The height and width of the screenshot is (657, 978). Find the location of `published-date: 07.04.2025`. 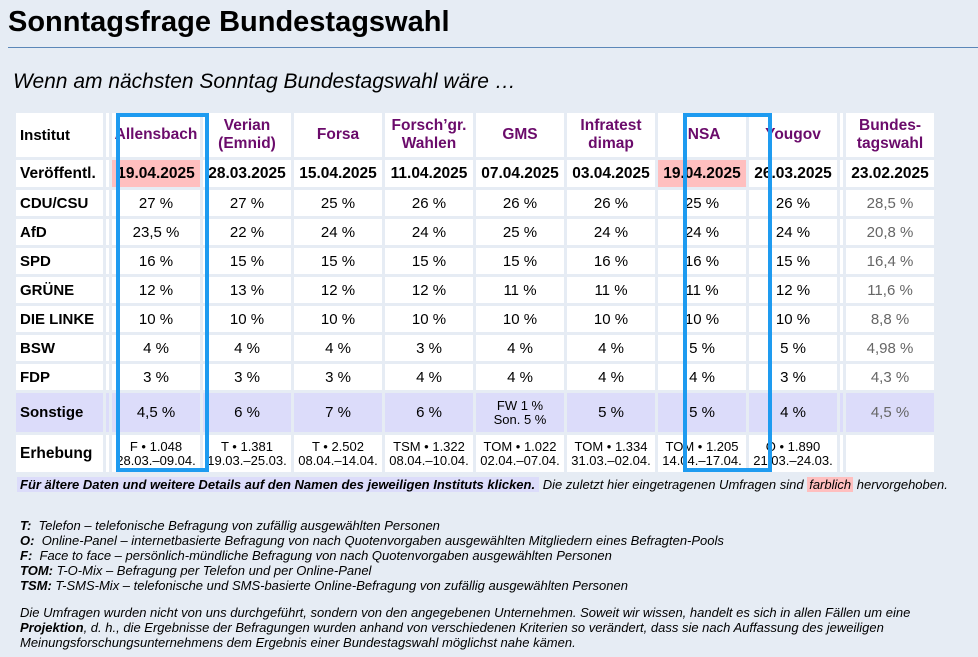

published-date: 07.04.2025 is located at coordinates (520, 173).